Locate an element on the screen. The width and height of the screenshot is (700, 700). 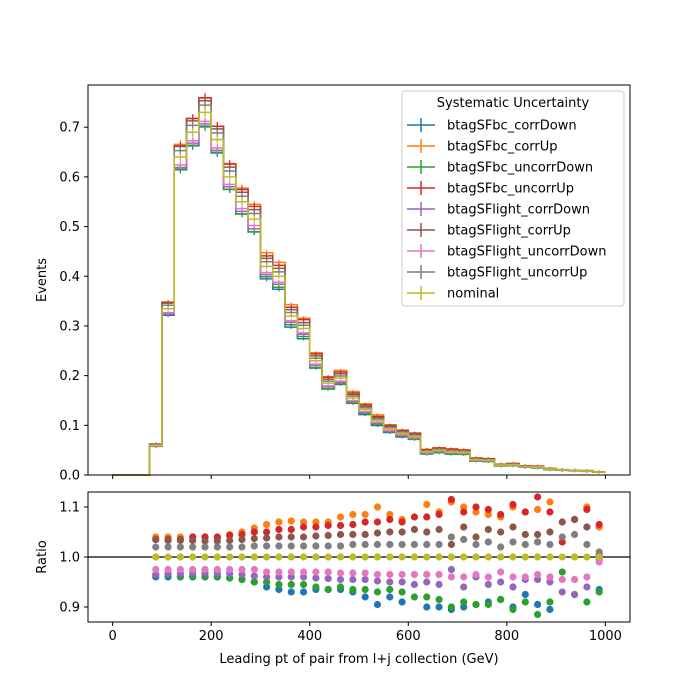
ratio-y-ticks: 0.9 1.0 1.1 is located at coordinates (73, 558).